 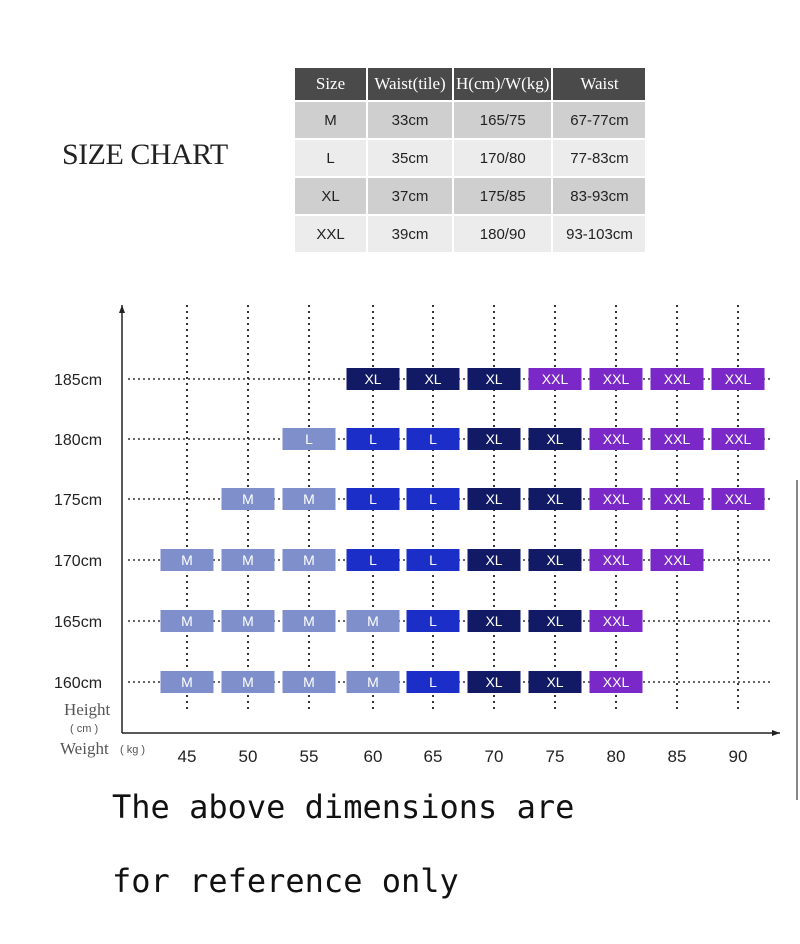 I want to click on y-tick-label: 180cm, so click(x=78, y=440).